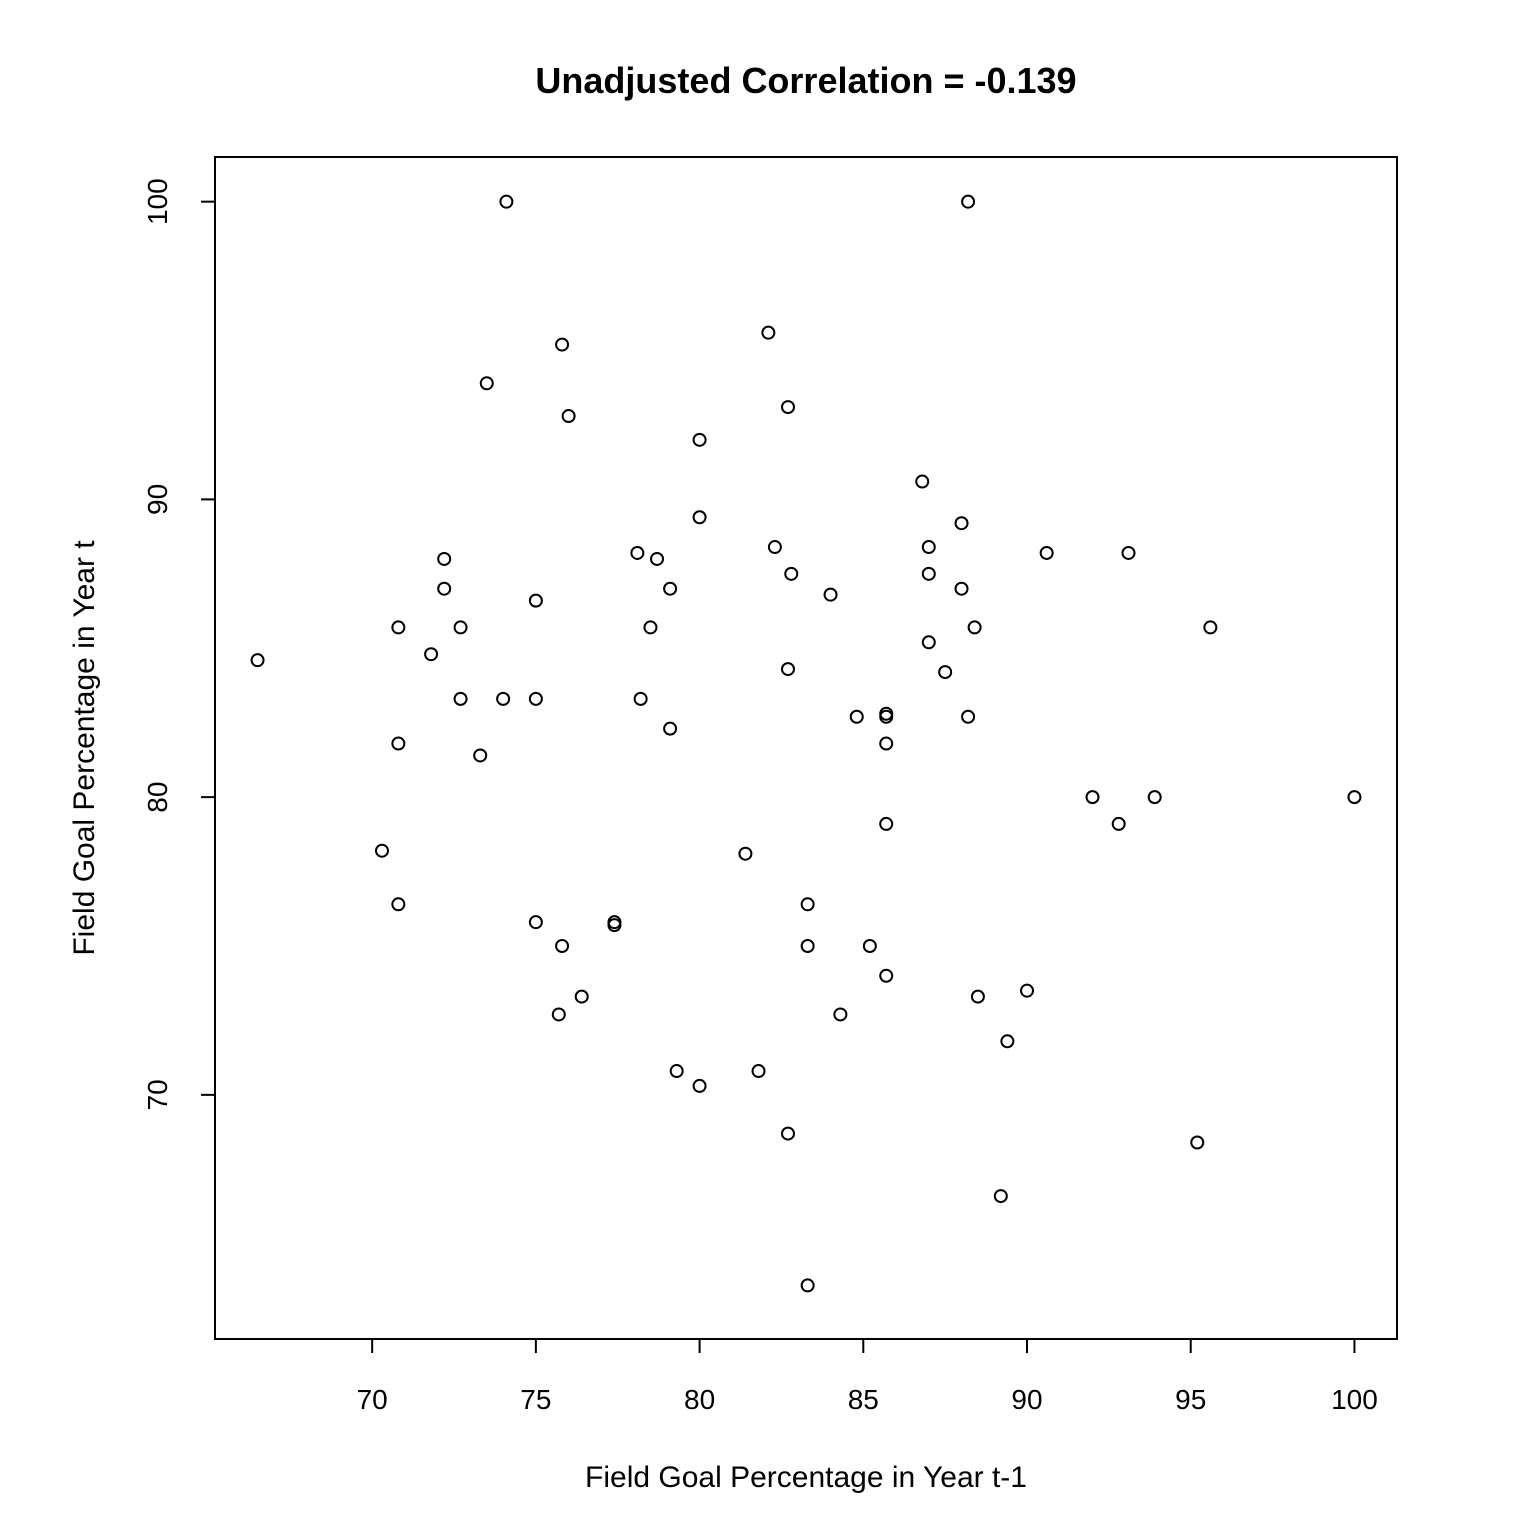 Image resolution: width=1536 pixels, height=1536 pixels. What do you see at coordinates (157, 201) in the screenshot?
I see `y-tick-label: 100` at bounding box center [157, 201].